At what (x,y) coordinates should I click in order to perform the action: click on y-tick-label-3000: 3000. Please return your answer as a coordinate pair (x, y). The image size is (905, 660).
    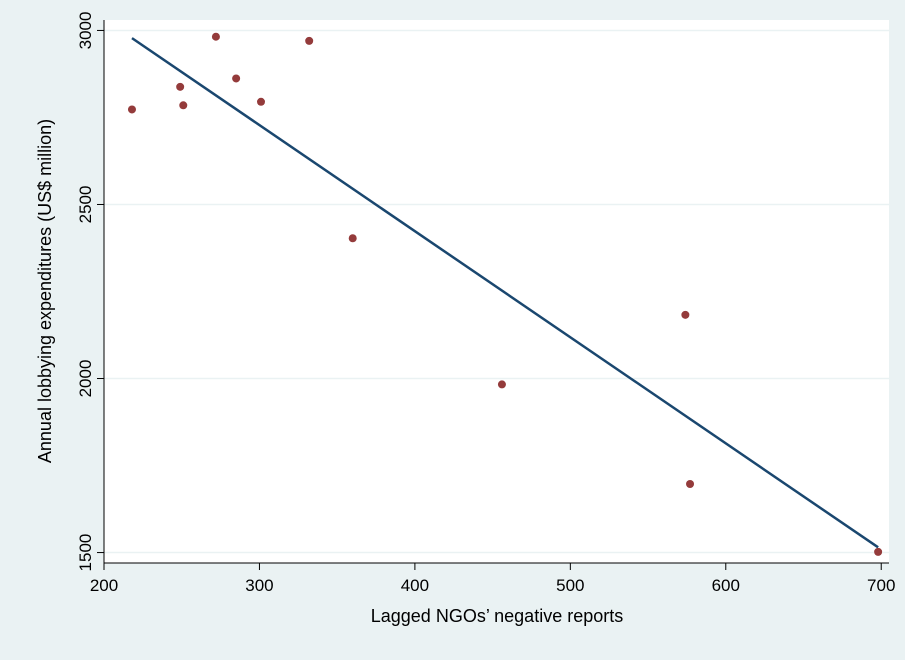
    Looking at the image, I should click on (85, 31).